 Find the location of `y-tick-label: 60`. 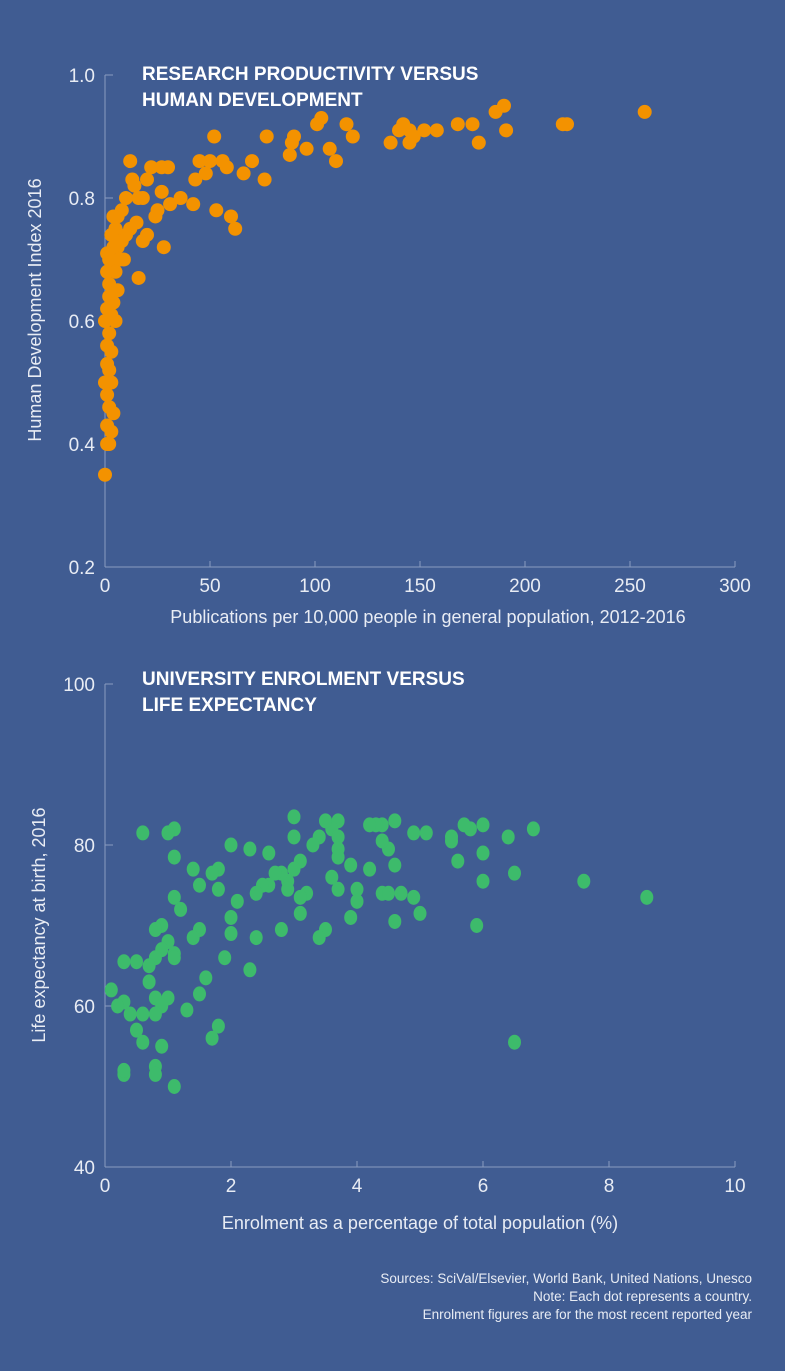

y-tick-label: 60 is located at coordinates (84, 1007).